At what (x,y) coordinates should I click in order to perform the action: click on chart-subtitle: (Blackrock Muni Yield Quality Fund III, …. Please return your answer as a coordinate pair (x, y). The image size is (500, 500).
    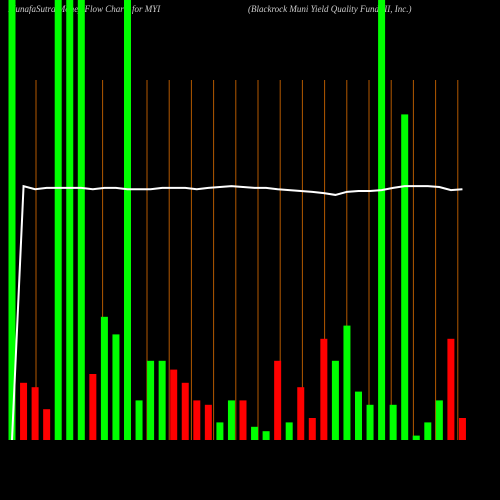
    Looking at the image, I should click on (329, 9).